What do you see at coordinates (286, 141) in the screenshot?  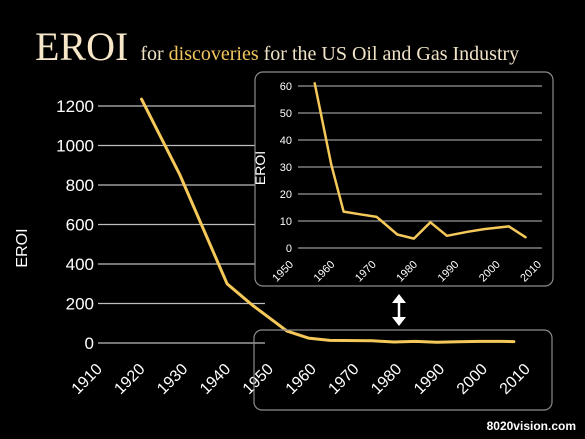 I see `inset-y-tick-label: 40` at bounding box center [286, 141].